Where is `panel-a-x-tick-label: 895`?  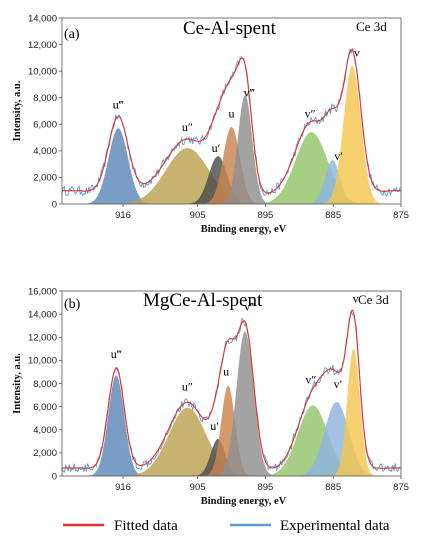
panel-a-x-tick-label: 895 is located at coordinates (265, 215).